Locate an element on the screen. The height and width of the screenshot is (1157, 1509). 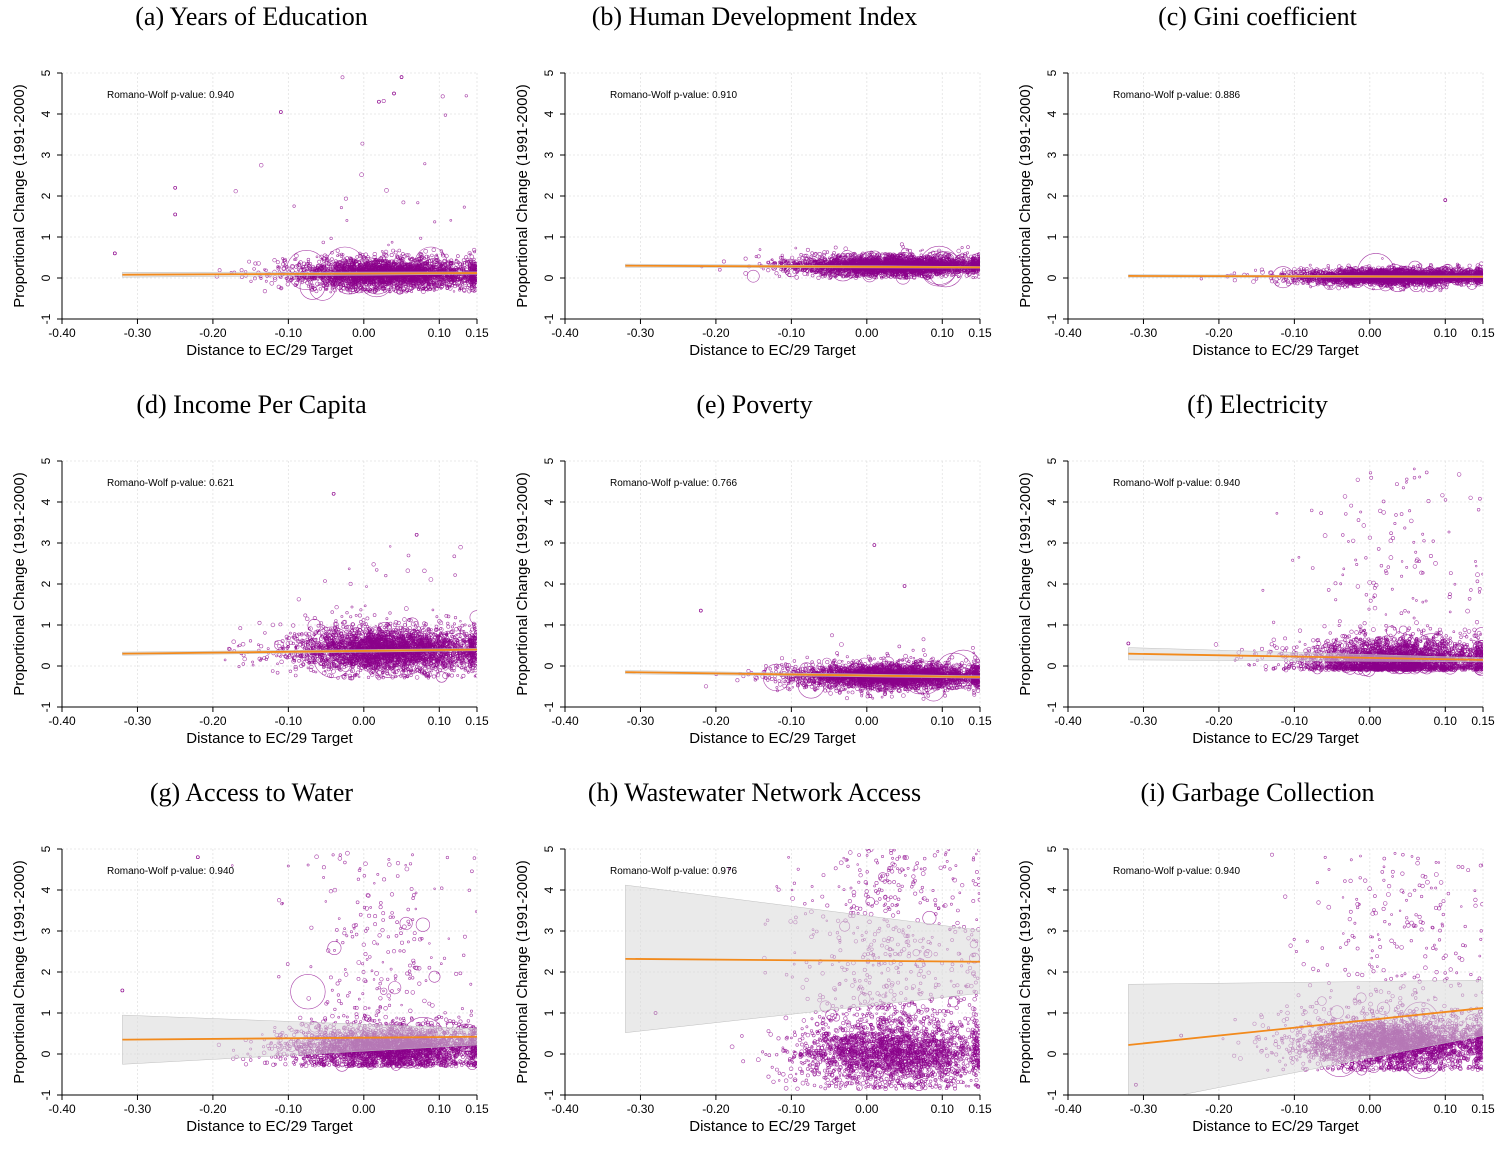
scatter-points is located at coordinates (295, 188).